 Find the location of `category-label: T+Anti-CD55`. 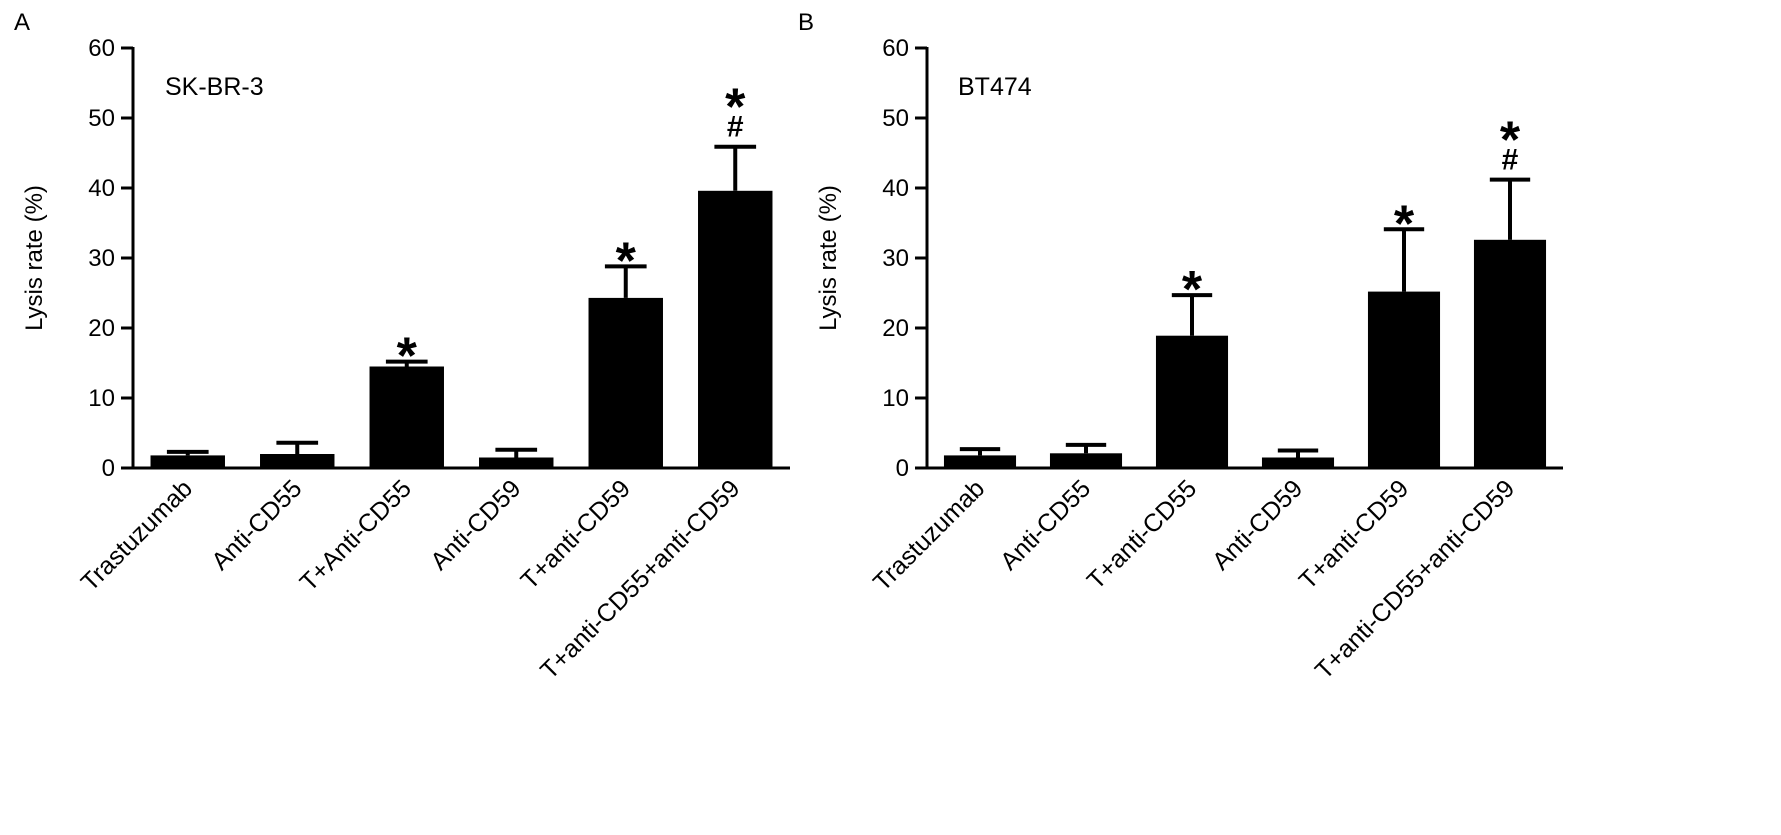

category-label: T+Anti-CD55 is located at coordinates (356, 535).